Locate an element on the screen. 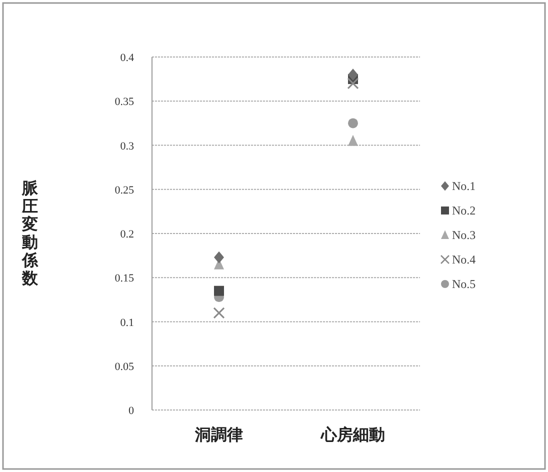 This screenshot has width=548, height=472. x-tick-label: 心房細動 is located at coordinates (352, 434).